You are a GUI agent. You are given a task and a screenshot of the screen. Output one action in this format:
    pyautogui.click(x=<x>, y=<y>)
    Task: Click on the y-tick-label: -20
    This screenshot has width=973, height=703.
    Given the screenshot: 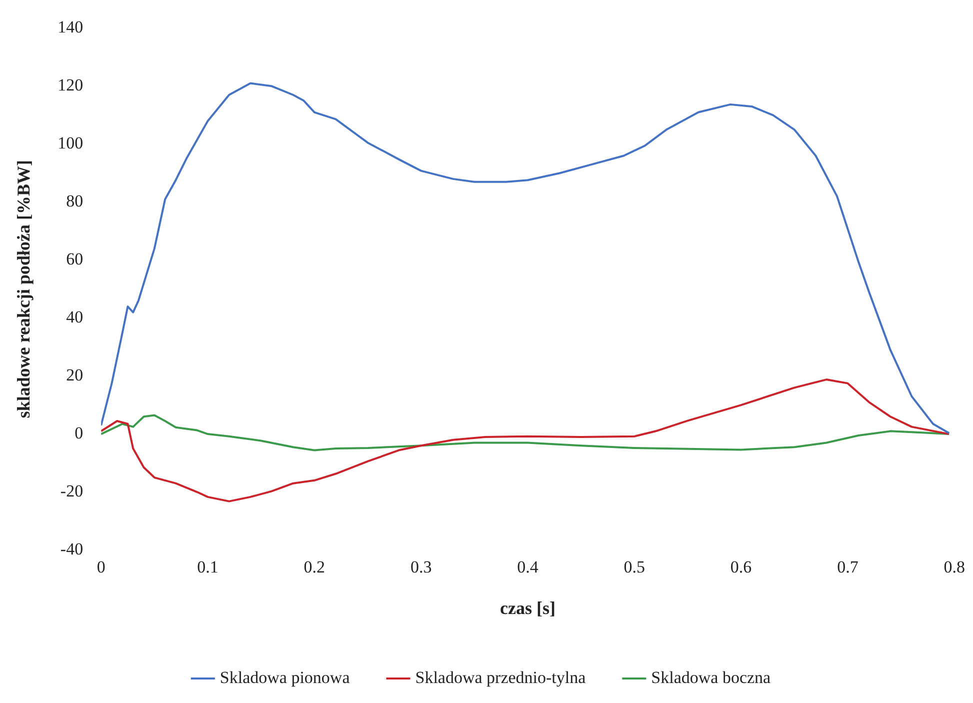 What is the action you would take?
    pyautogui.click(x=72, y=490)
    